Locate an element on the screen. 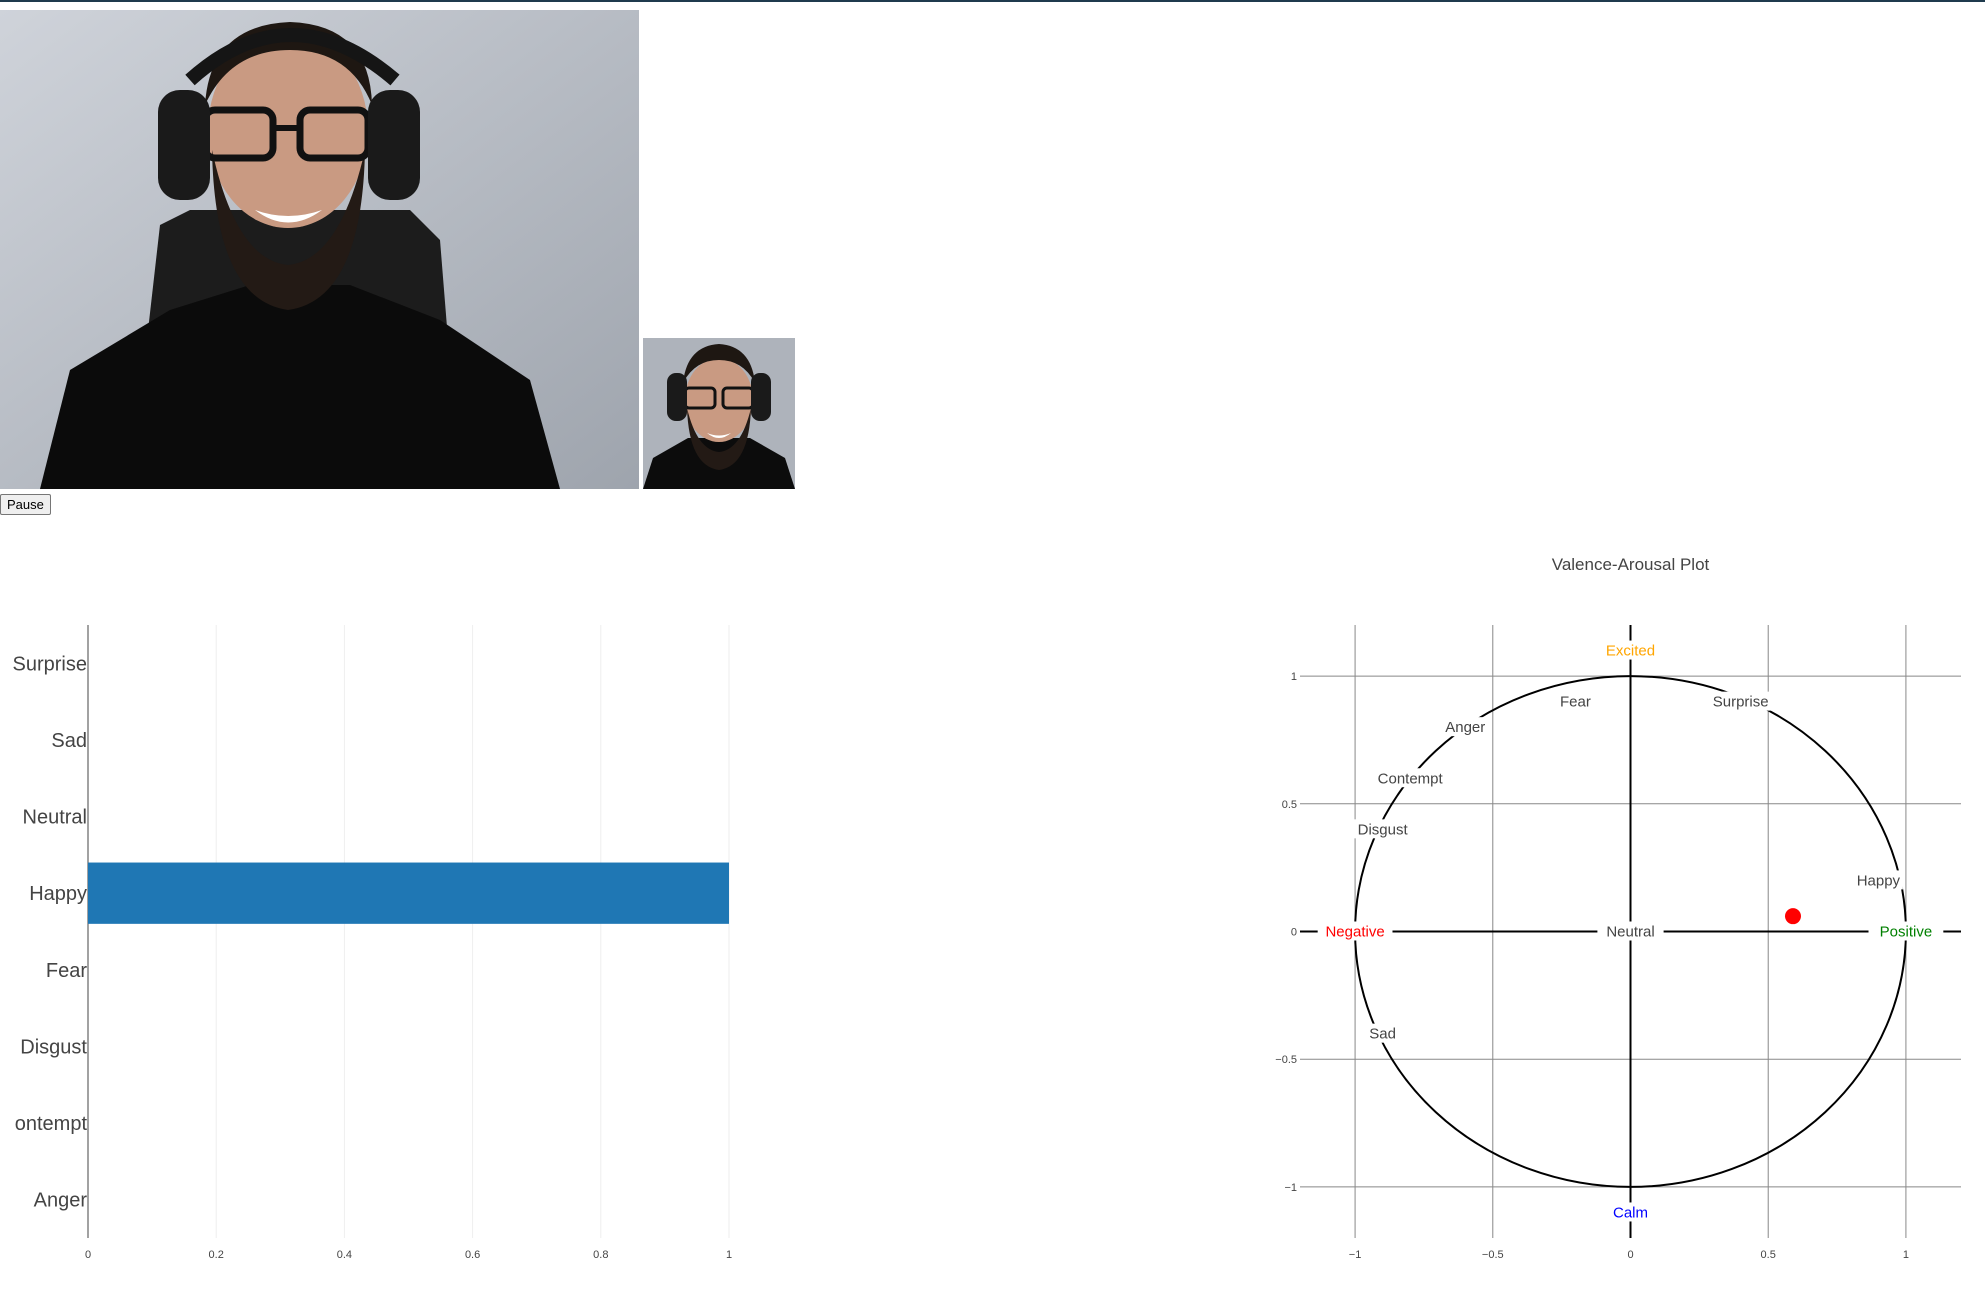 This screenshot has width=1985, height=1295. bar-x-tick-label: 0 is located at coordinates (88, 1255).